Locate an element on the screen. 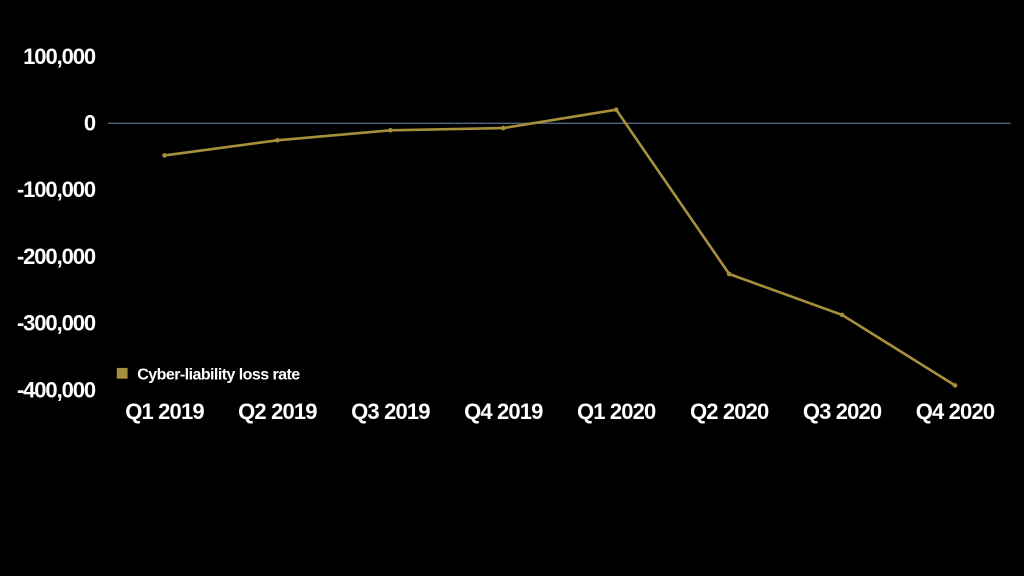 The width and height of the screenshot is (1024, 576). svg-text: Q3 2020 is located at coordinates (842, 411).